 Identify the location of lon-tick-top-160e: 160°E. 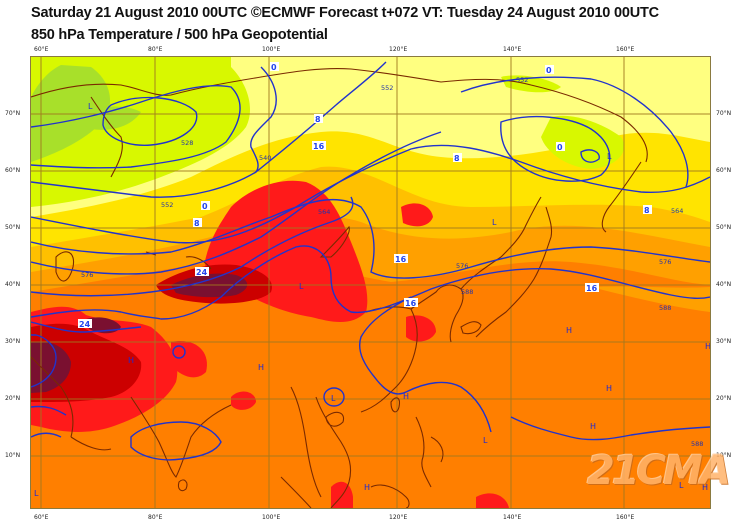
(625, 49).